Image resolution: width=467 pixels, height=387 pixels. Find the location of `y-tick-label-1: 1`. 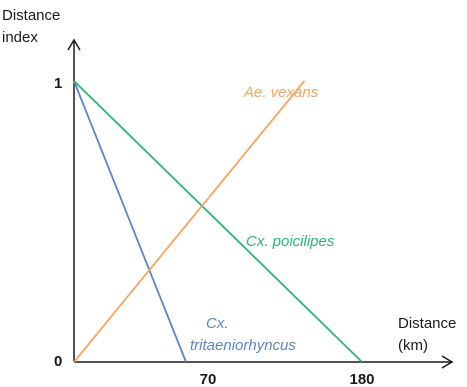

y-tick-label-1: 1 is located at coordinates (58, 83).